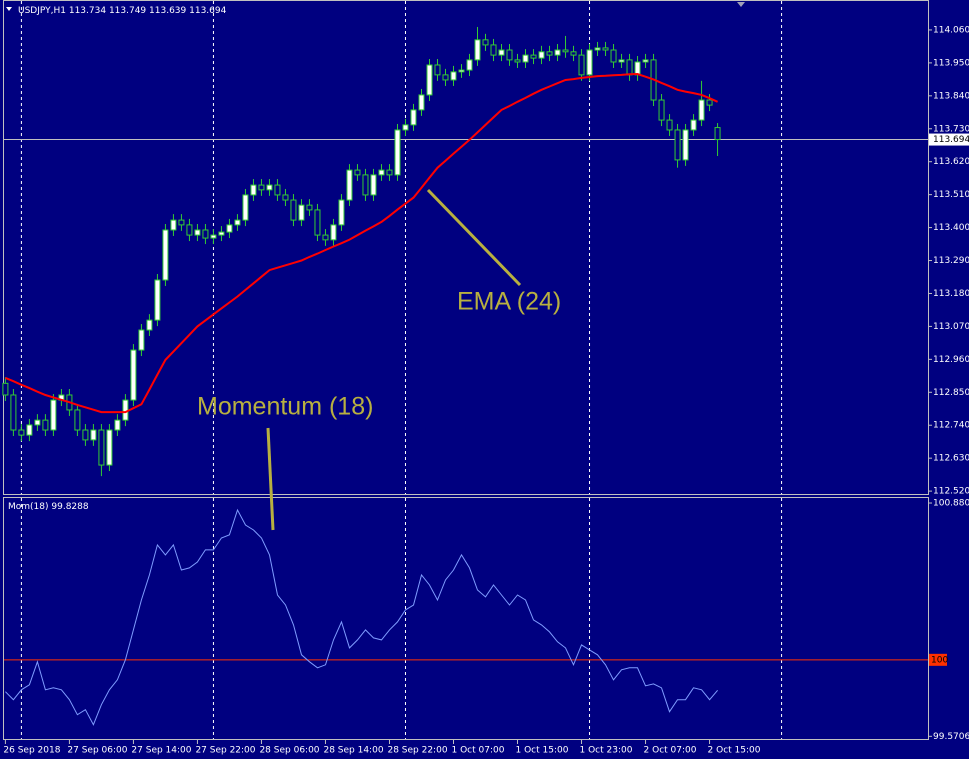 This screenshot has width=969, height=759. Describe the element at coordinates (951, 459) in the screenshot. I see `y-tick-label: 112.630` at that location.